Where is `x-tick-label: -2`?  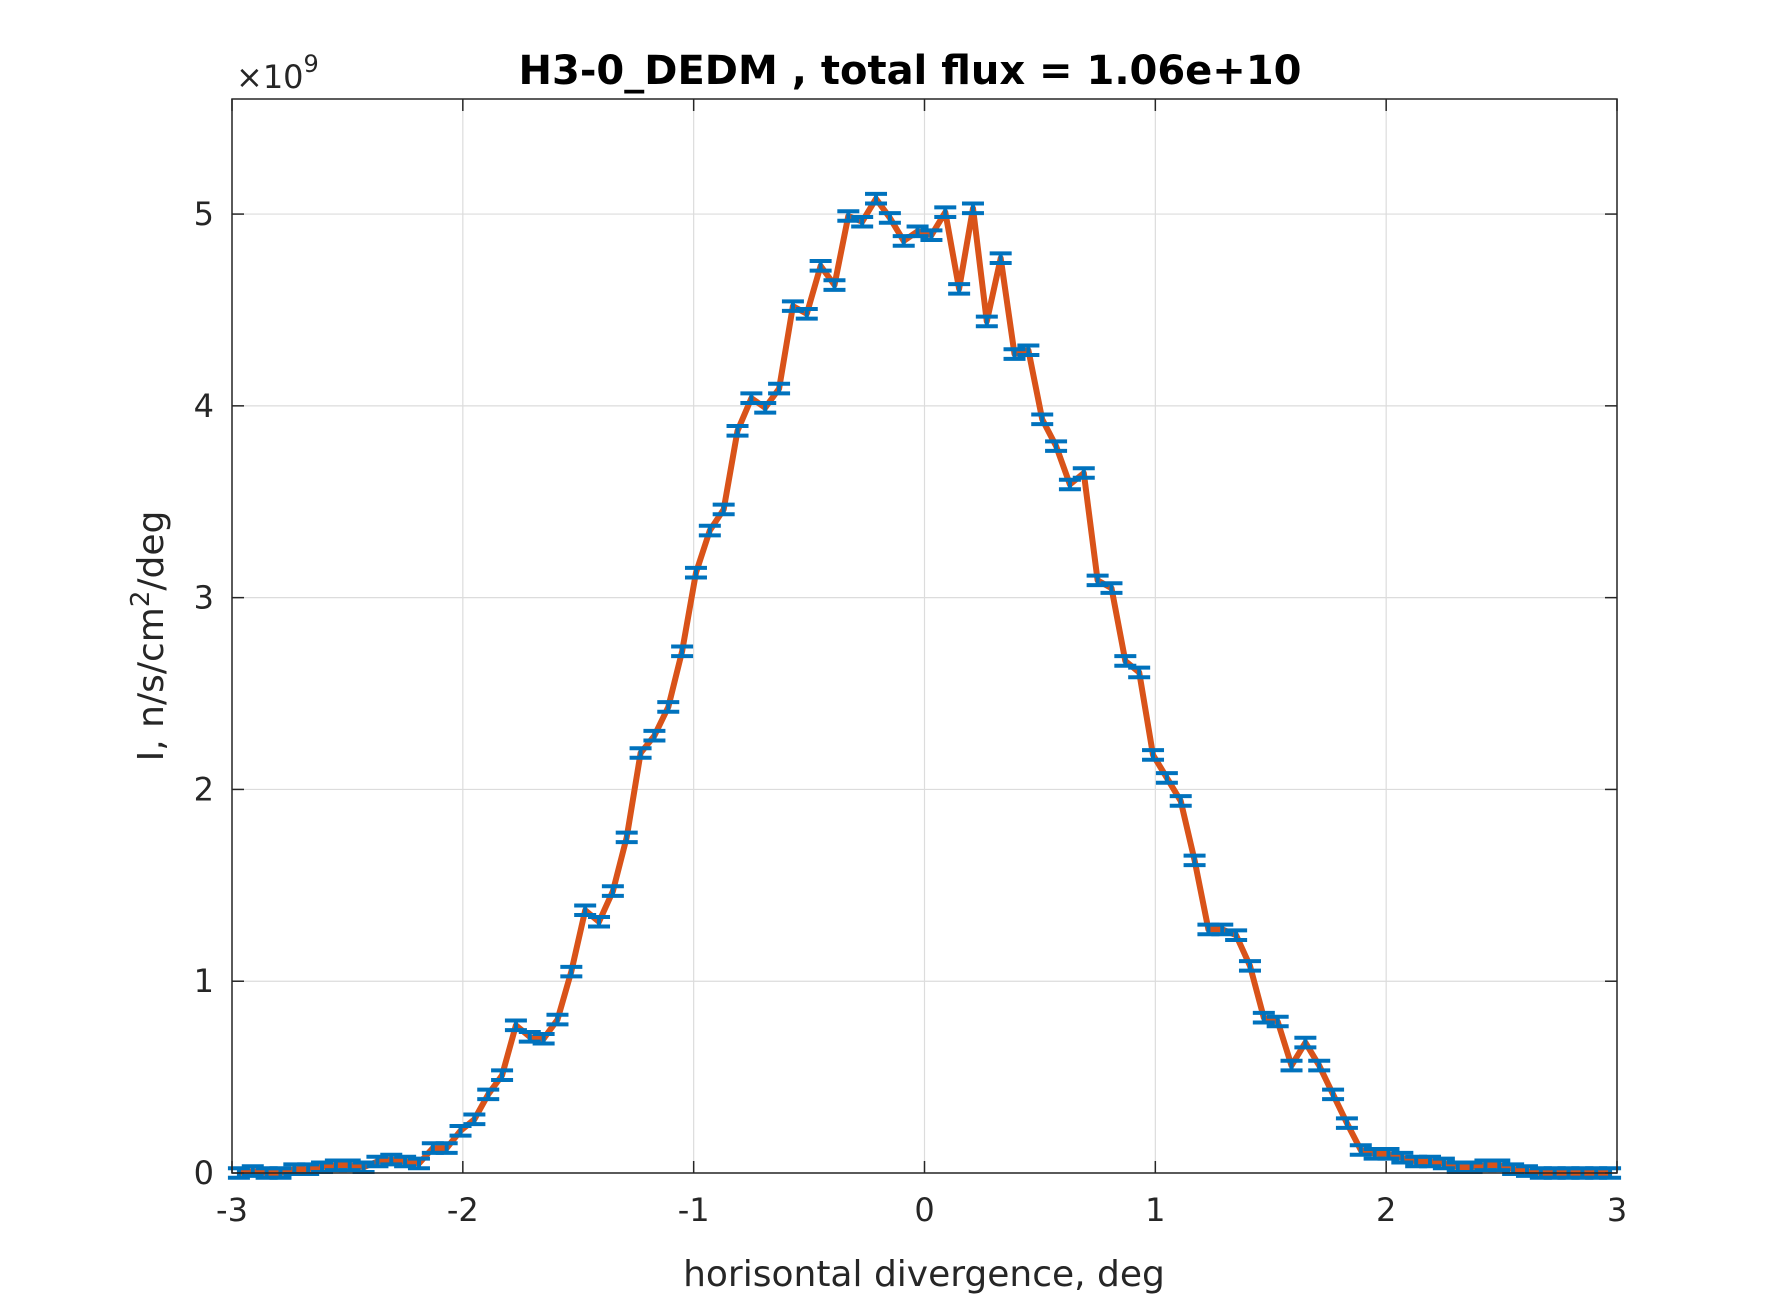 x-tick-label: -2 is located at coordinates (463, 1210).